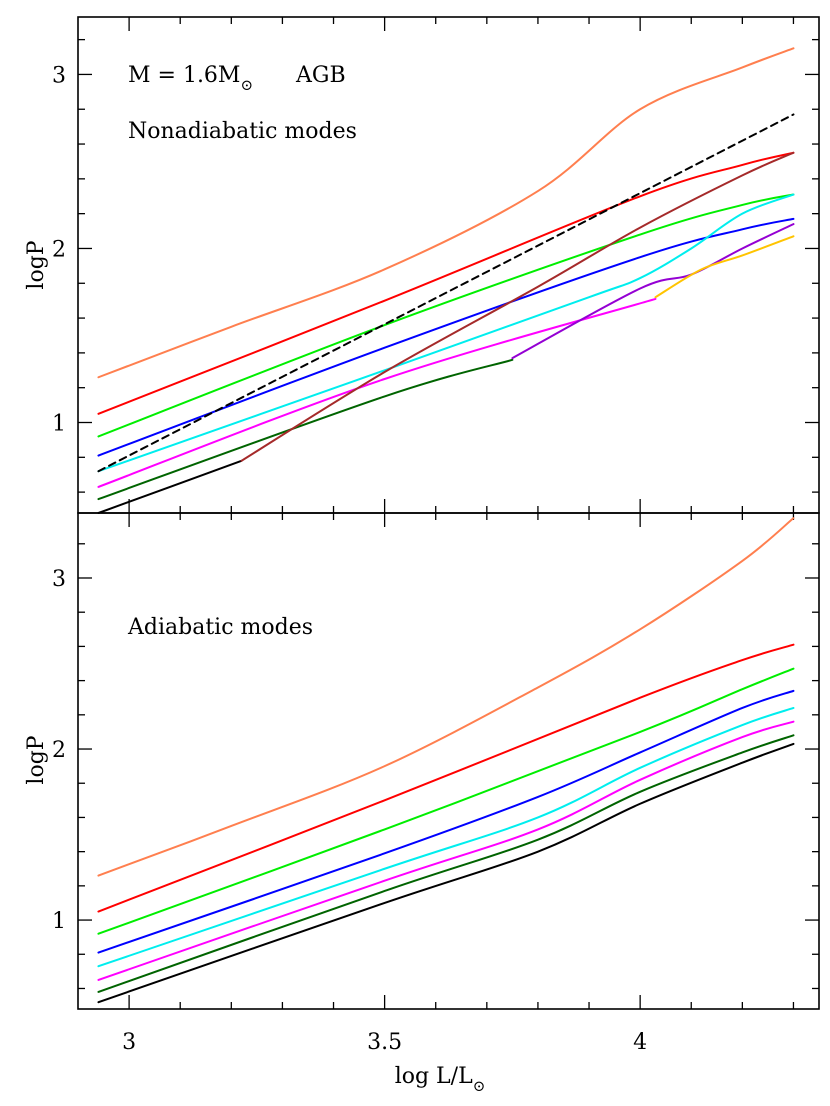 This screenshot has height=1106, width=830. Describe the element at coordinates (129, 1042) in the screenshot. I see `x-tick-label: 3` at that location.